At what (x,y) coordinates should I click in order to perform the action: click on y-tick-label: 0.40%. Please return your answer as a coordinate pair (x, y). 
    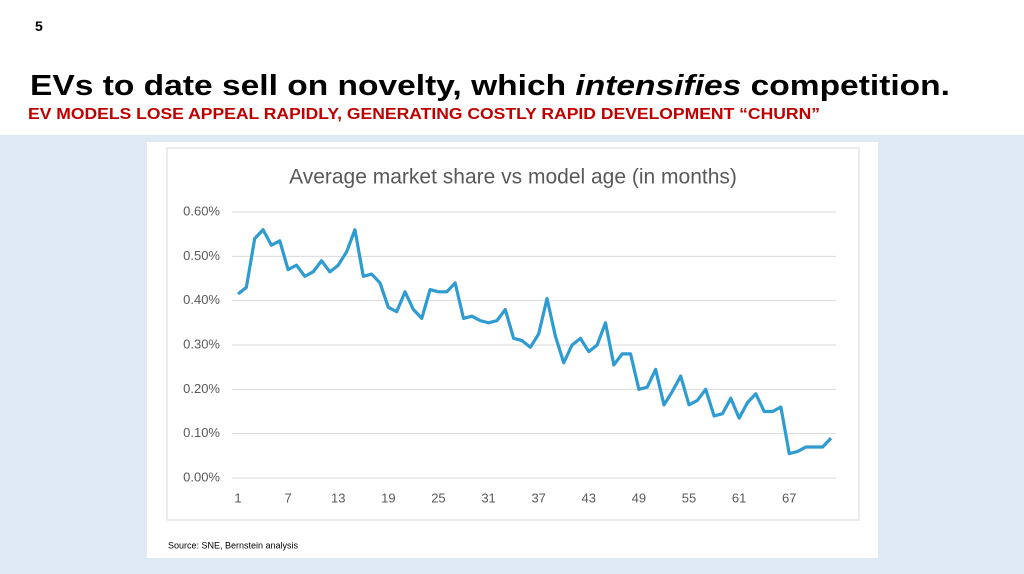
    Looking at the image, I should click on (201, 299).